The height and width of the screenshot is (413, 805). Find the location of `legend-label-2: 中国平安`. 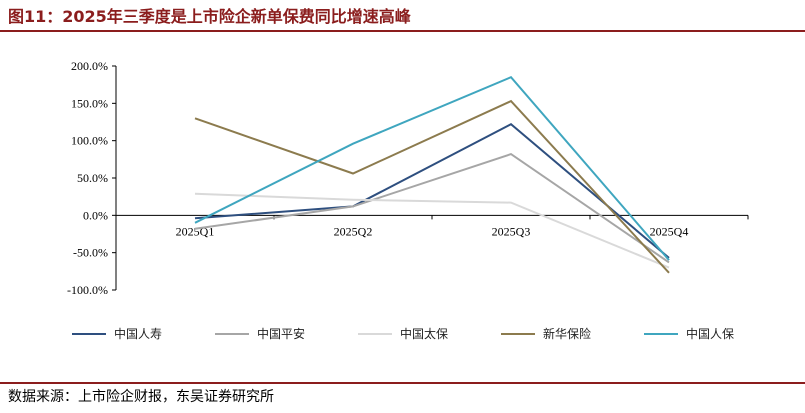

legend-label-2: 中国平安 is located at coordinates (281, 333).